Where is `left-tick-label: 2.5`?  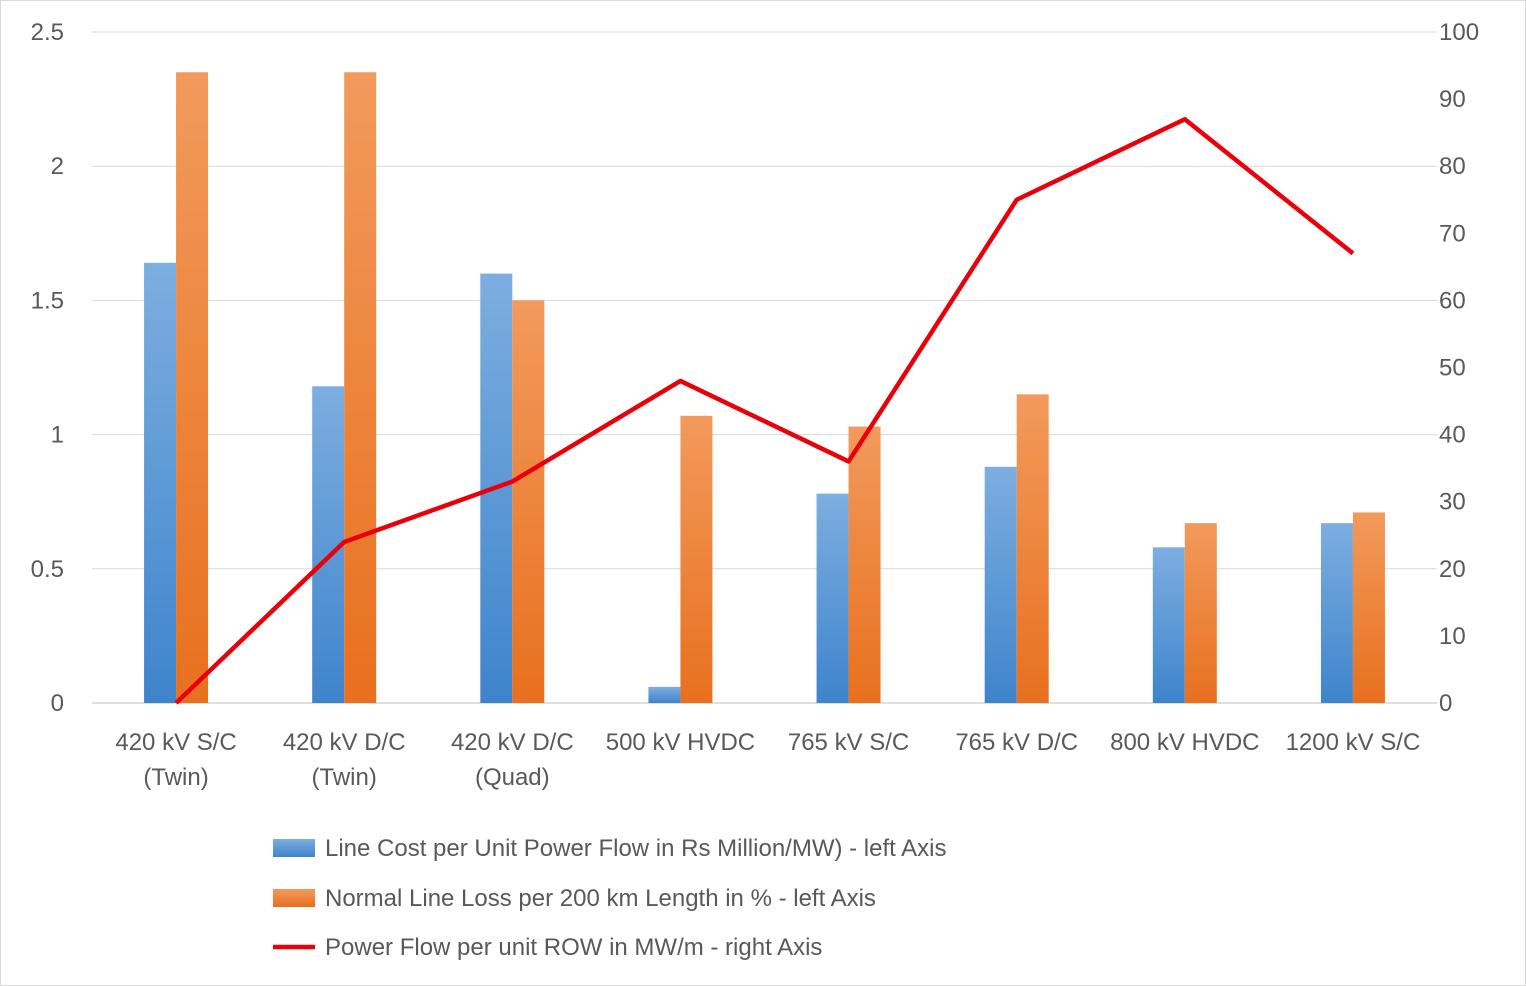 left-tick-label: 2.5 is located at coordinates (47, 32).